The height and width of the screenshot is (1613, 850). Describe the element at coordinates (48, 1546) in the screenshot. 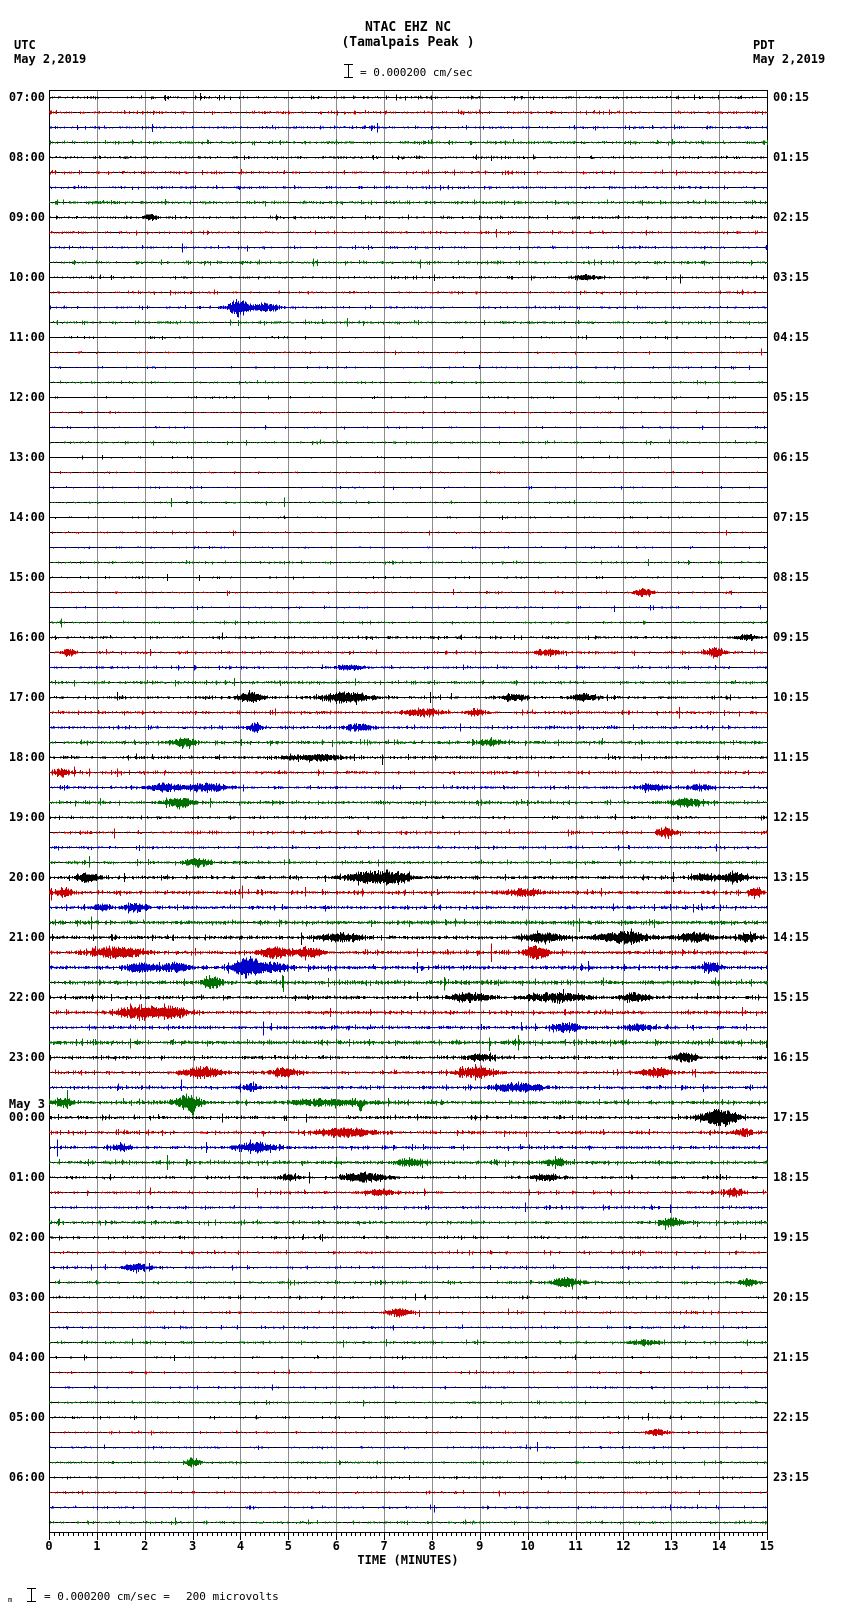

I see `x-tick-label: 0` at that location.